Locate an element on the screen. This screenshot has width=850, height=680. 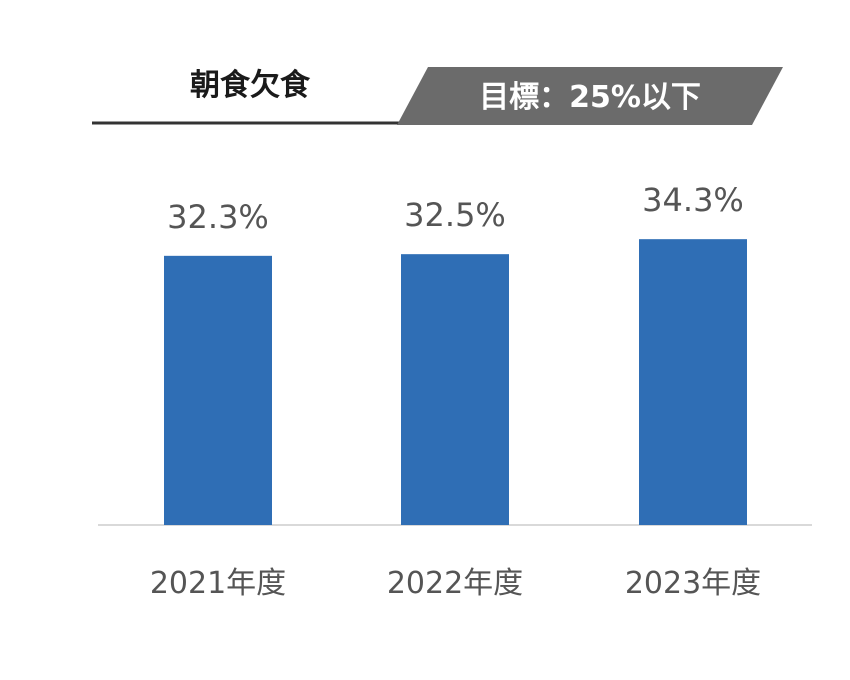
value-label-3: 34.3% is located at coordinates (693, 200).